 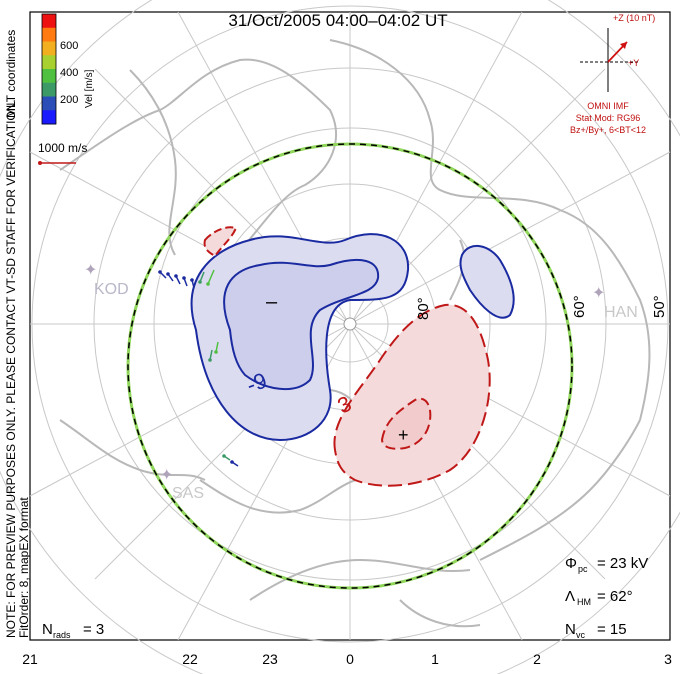 What do you see at coordinates (166, 475) in the screenshot?
I see `station-sas-marker: ✦` at bounding box center [166, 475].